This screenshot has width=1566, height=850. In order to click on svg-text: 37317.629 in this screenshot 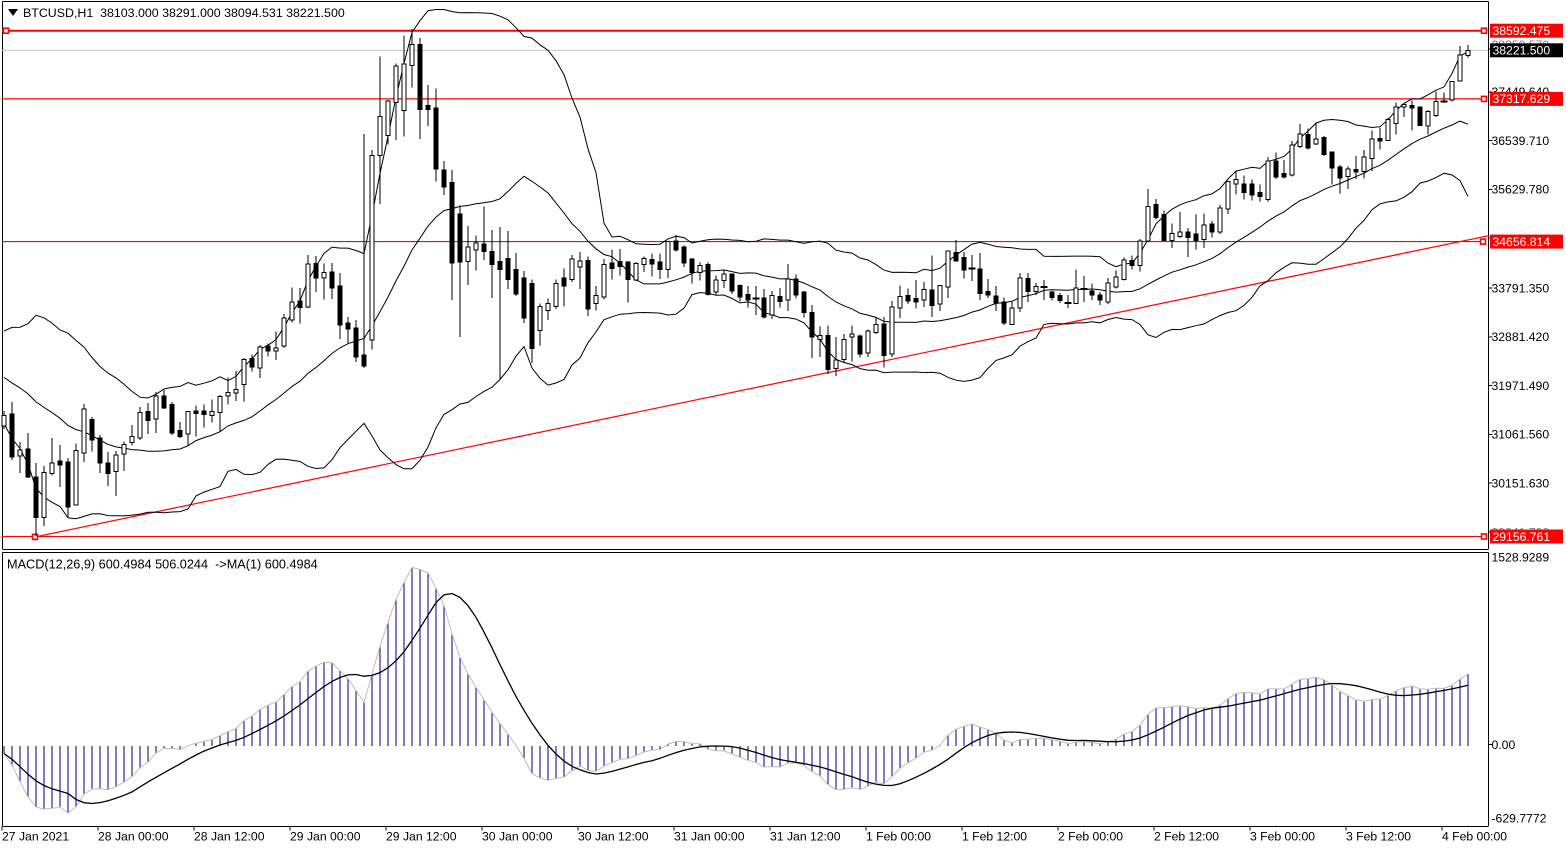, I will do `click(1522, 99)`.